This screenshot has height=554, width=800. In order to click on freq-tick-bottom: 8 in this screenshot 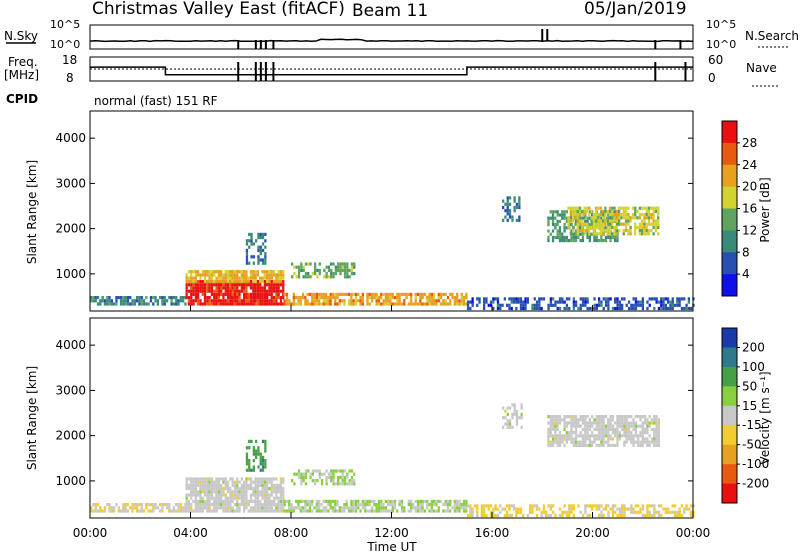, I will do `click(70, 78)`.